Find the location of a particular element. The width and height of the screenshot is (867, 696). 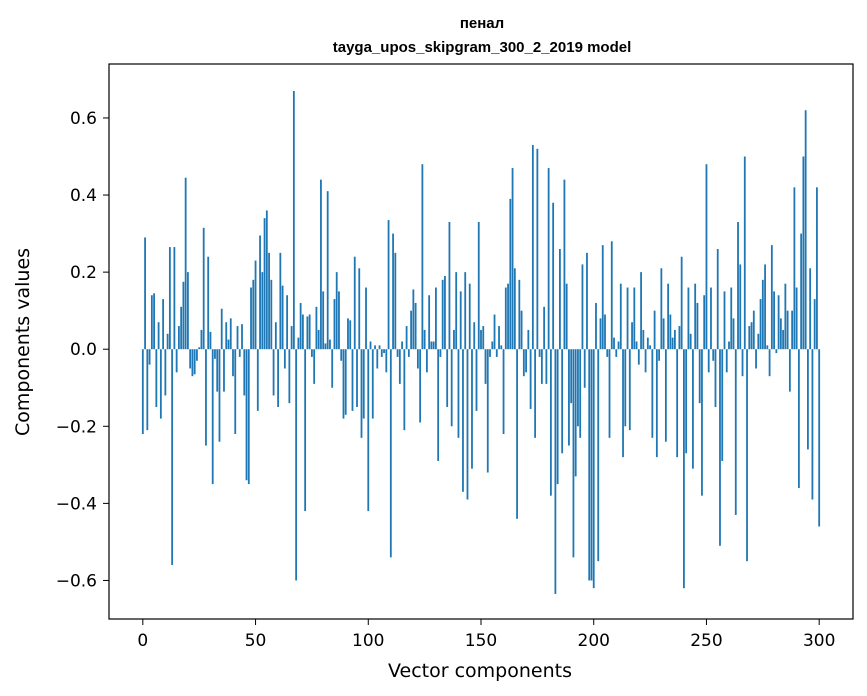

y-tick-label: −0.6 is located at coordinates (76, 581).